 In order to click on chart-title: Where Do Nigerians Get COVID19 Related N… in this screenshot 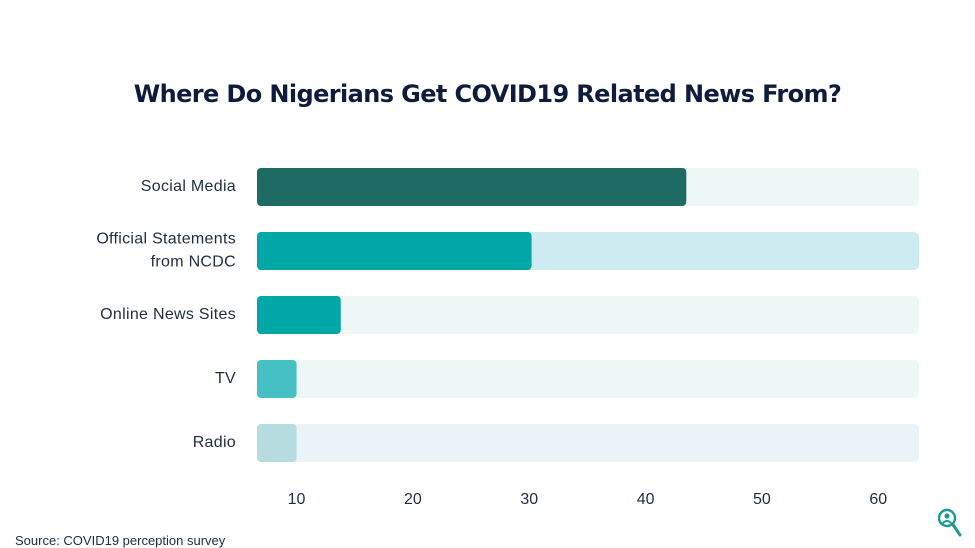, I will do `click(487, 94)`.